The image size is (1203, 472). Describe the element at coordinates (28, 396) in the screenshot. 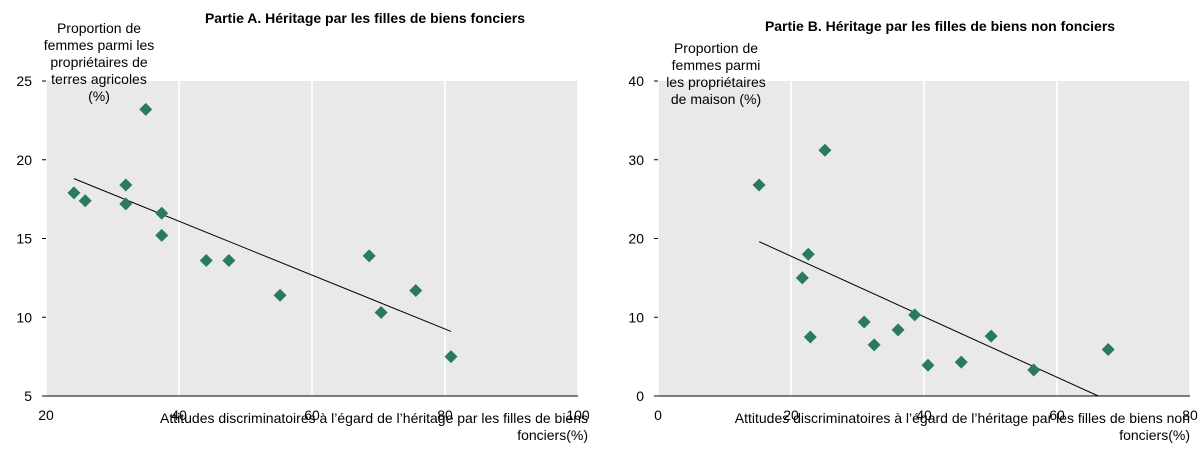

I see `y-tick-label: 5` at that location.